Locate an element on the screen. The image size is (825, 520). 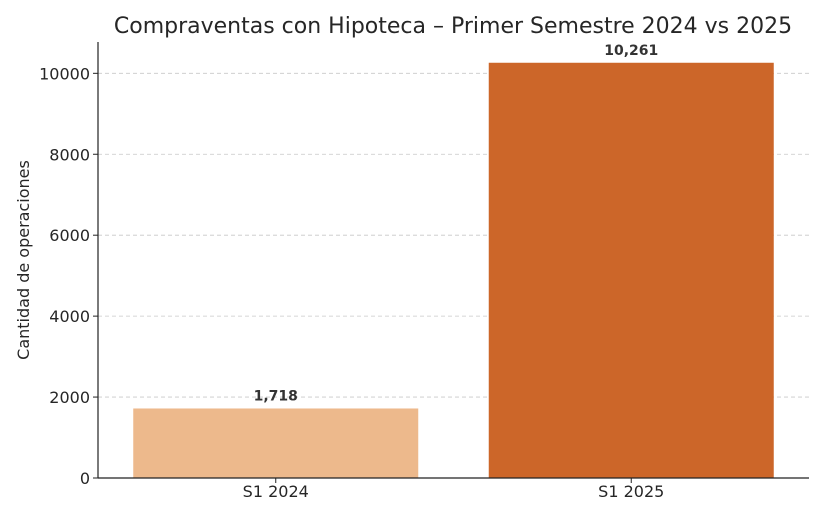
data-label: 1,718 is located at coordinates (276, 396).